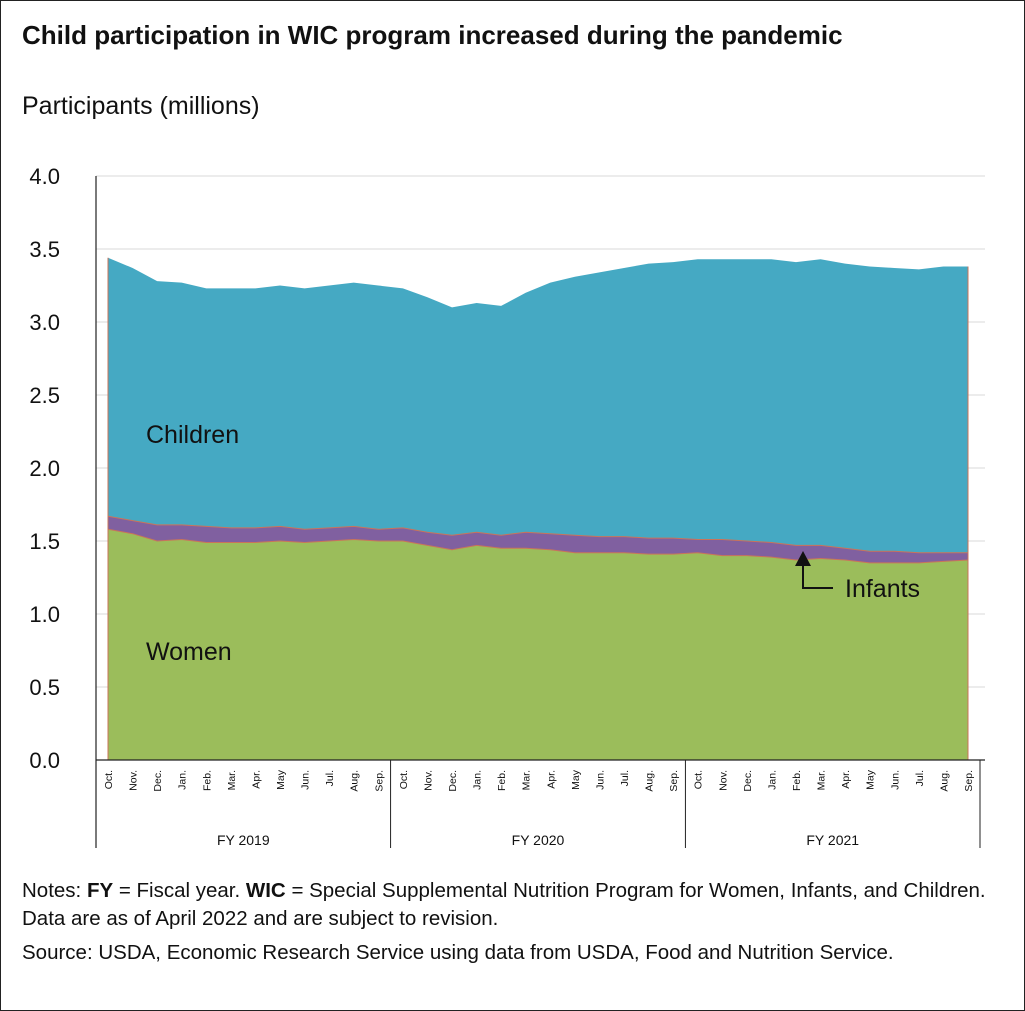  I want to click on y-tick-label: 0.0, so click(44, 760).